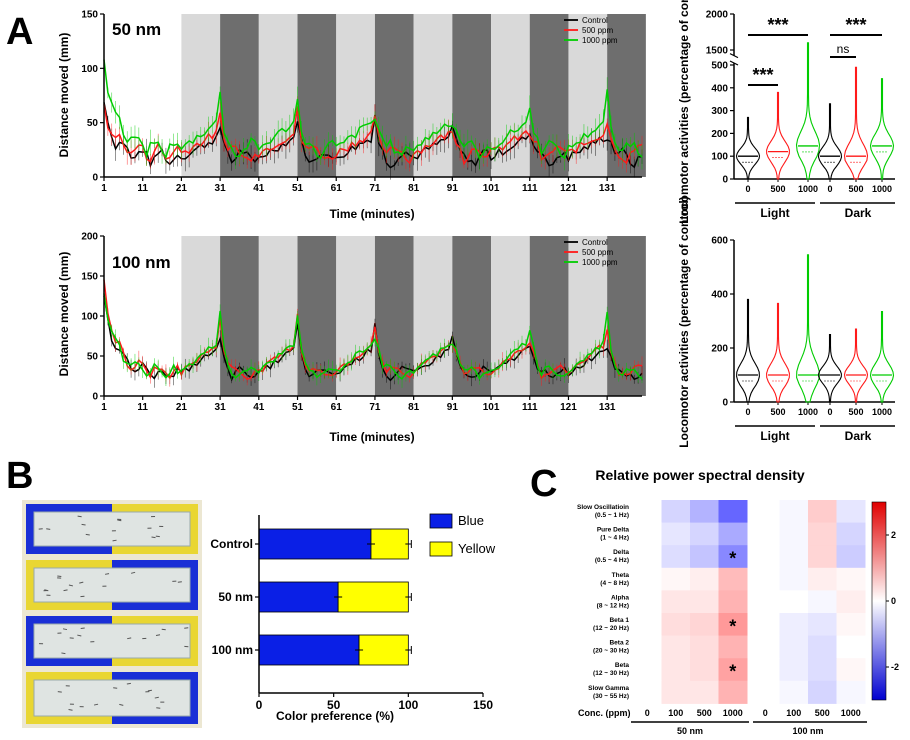 The image size is (910, 740). What do you see at coordinates (530, 407) in the screenshot?
I see `x-tick-label: 111` at bounding box center [530, 407].